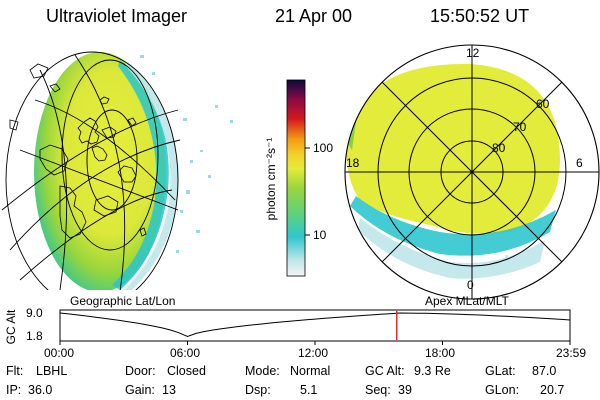 The height and width of the screenshot is (400, 600). I want to click on timeline-xtick-1200: 12:00, so click(313, 353).